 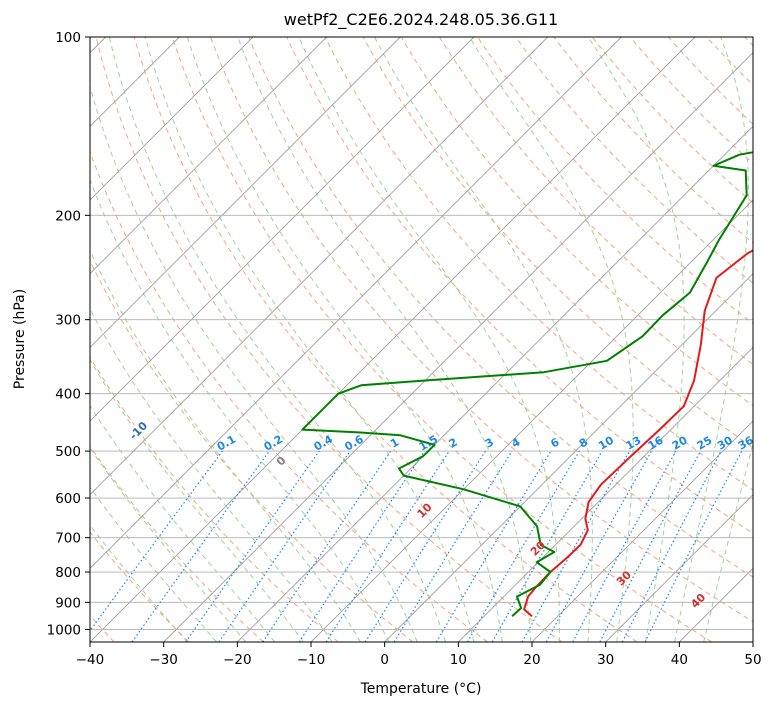 What do you see at coordinates (354, 442) in the screenshot?
I see `mixing-ratio-label: 0.6` at bounding box center [354, 442].